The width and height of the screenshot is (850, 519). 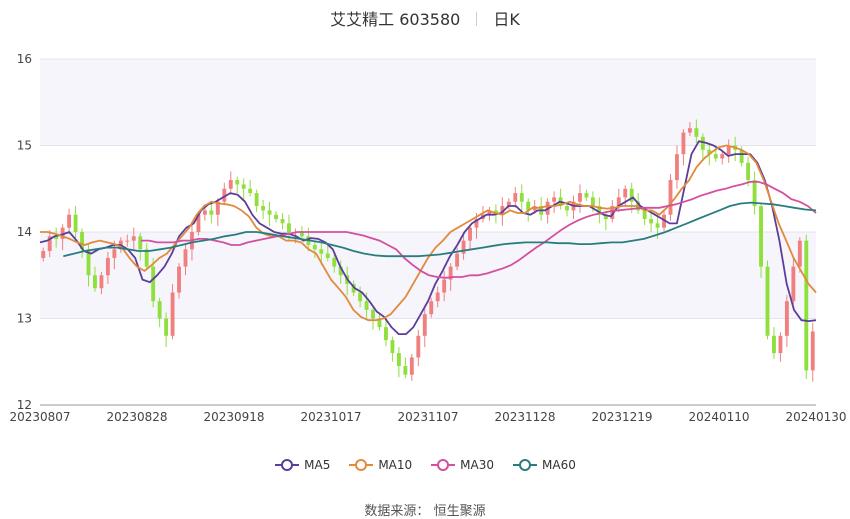 What do you see at coordinates (380, 465) in the screenshot?
I see `legend-item-ma10: MA10` at bounding box center [380, 465].